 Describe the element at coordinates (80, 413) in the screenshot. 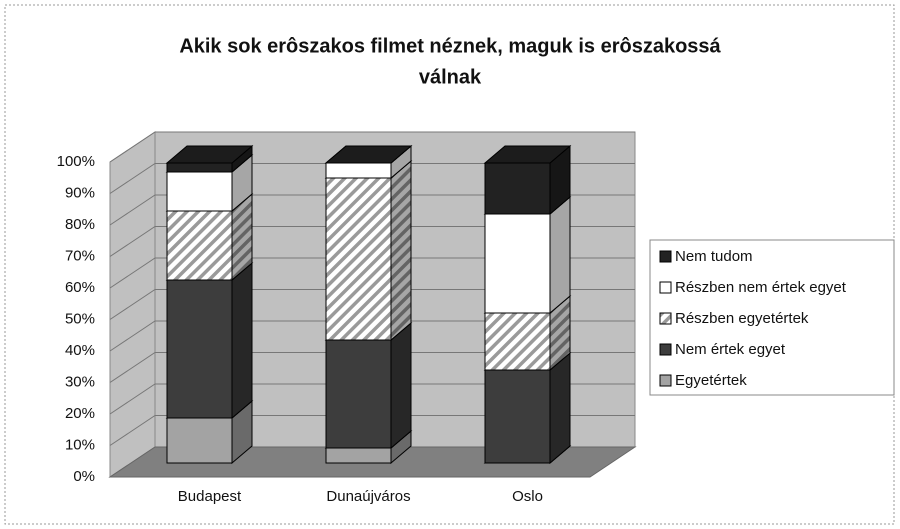

I see `y-tick-label: 20%` at that location.